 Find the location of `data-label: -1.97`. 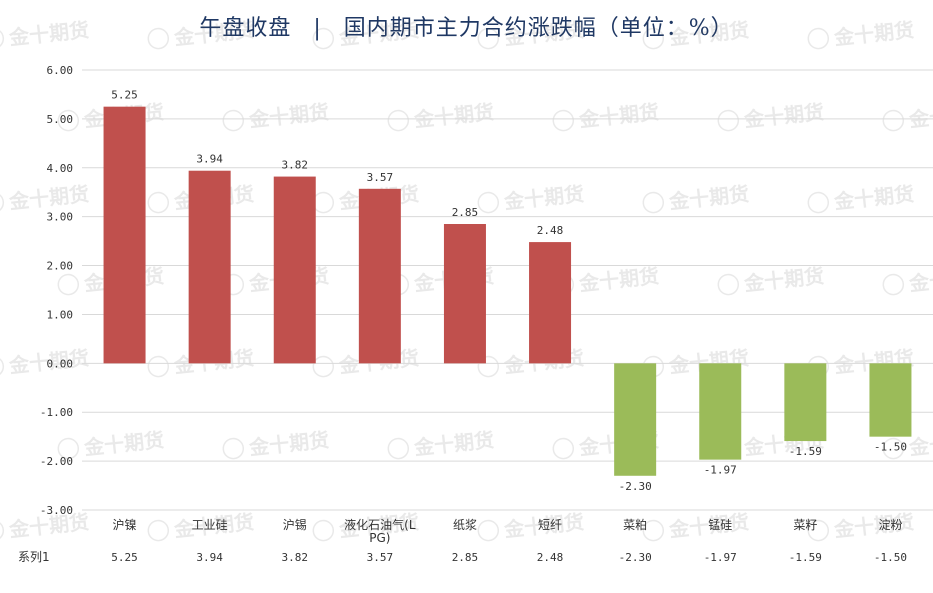

data-label: -1.97 is located at coordinates (720, 470).